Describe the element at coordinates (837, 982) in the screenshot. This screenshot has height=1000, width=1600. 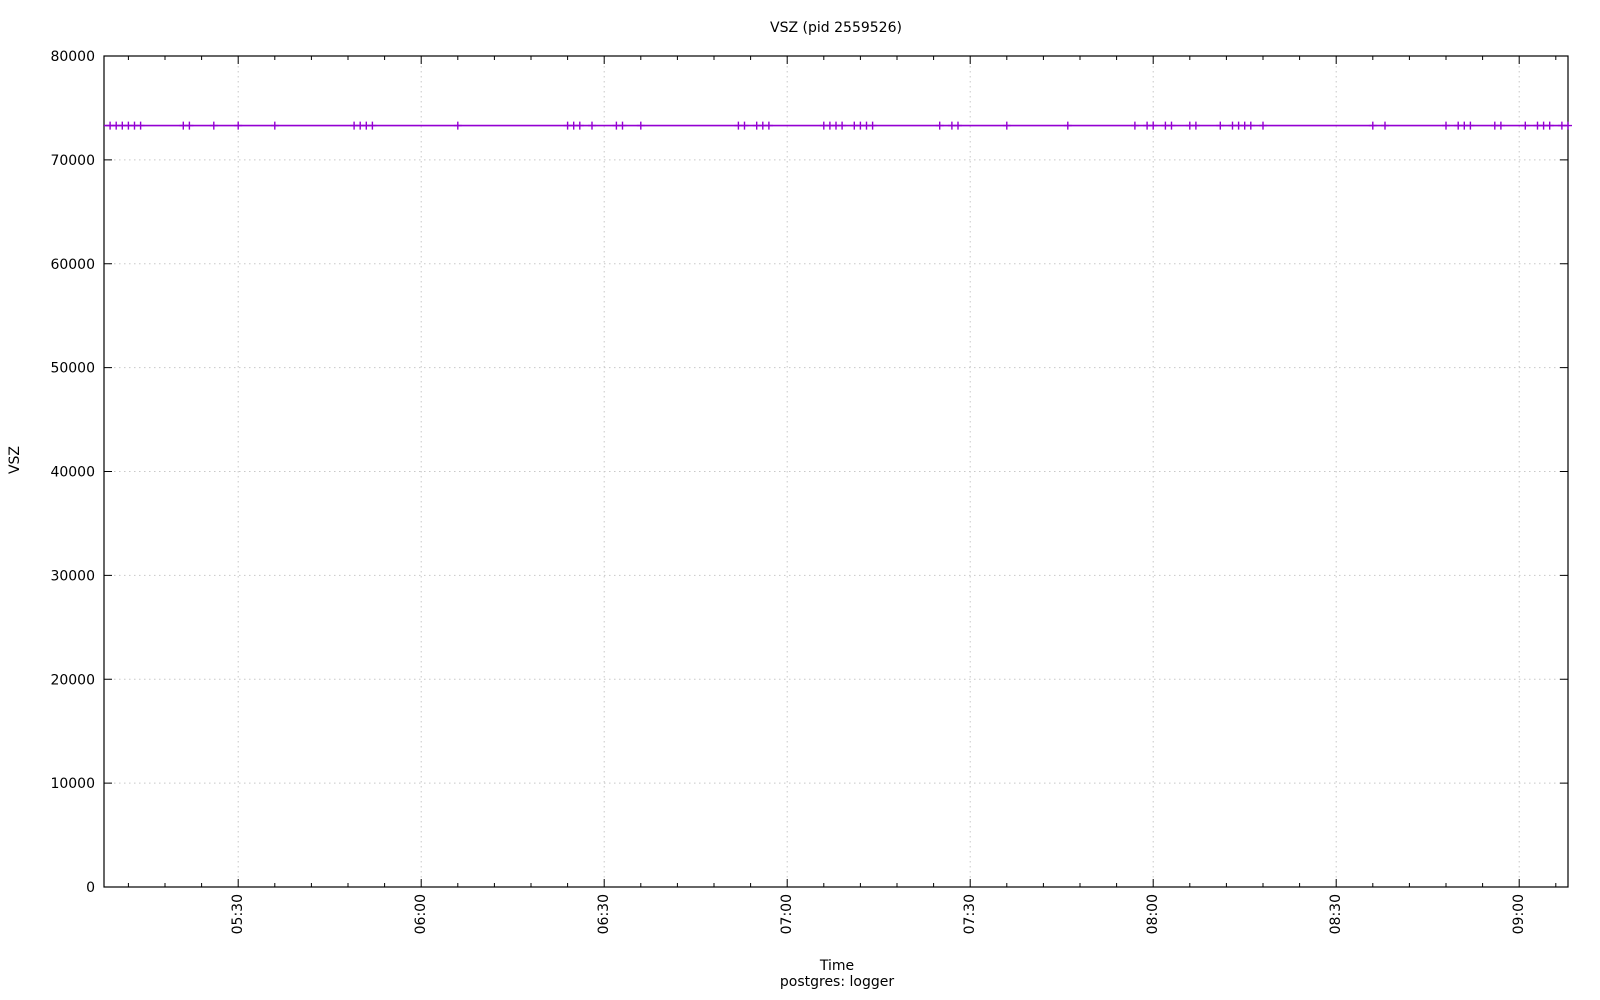
I see `series-legend-label: postgres: logger` at that location.